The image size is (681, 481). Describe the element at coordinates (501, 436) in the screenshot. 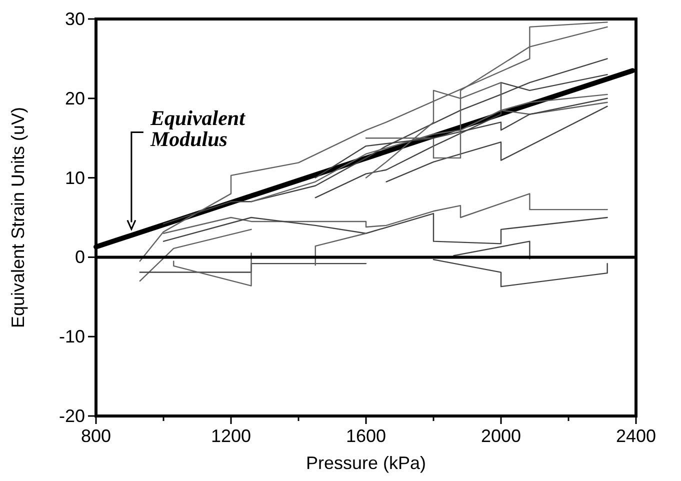

I see `x-tick-label: 2000` at that location.